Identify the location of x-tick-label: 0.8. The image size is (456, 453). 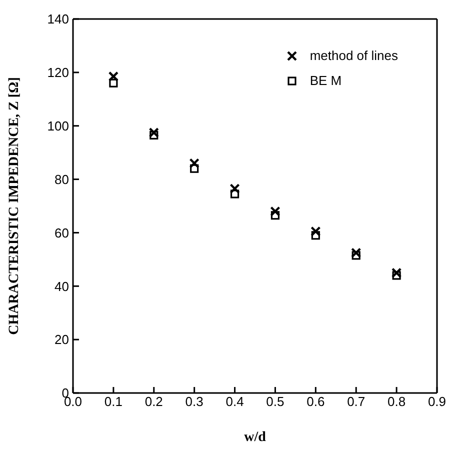
(397, 402).